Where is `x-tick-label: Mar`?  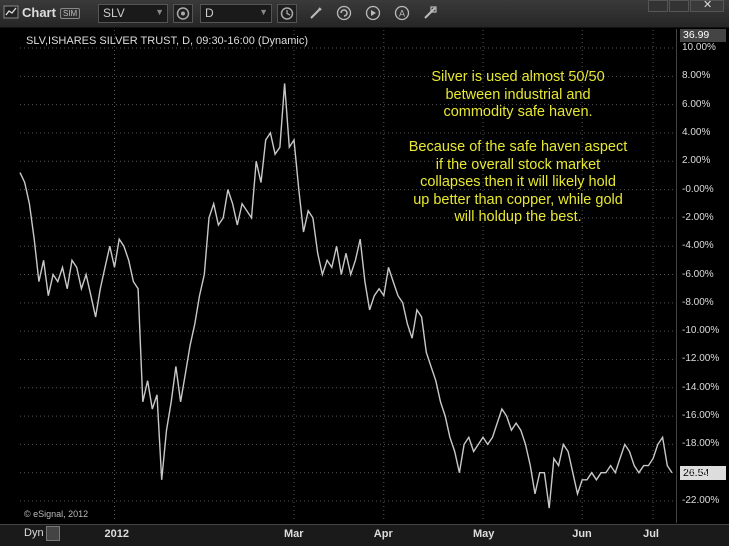 x-tick-label: Mar is located at coordinates (294, 534).